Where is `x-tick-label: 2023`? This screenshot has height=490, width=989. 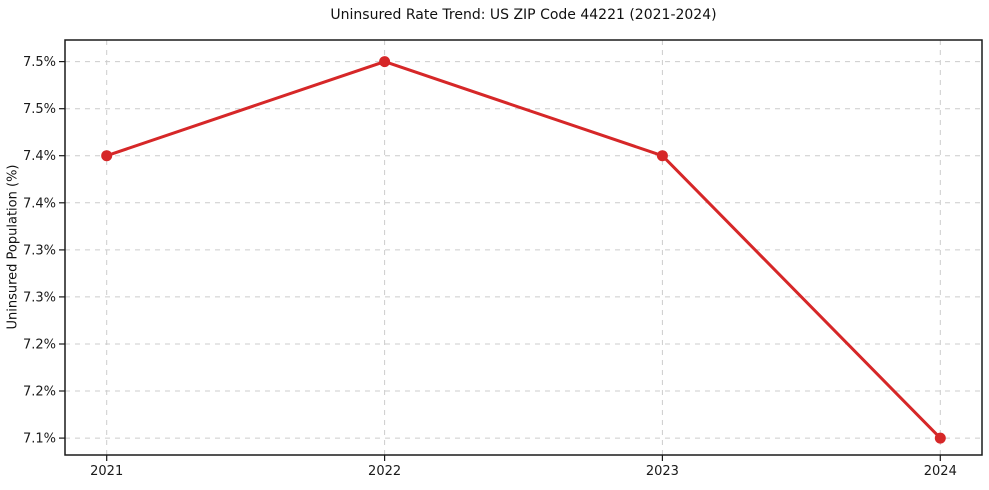
x-tick-label: 2023 is located at coordinates (662, 471).